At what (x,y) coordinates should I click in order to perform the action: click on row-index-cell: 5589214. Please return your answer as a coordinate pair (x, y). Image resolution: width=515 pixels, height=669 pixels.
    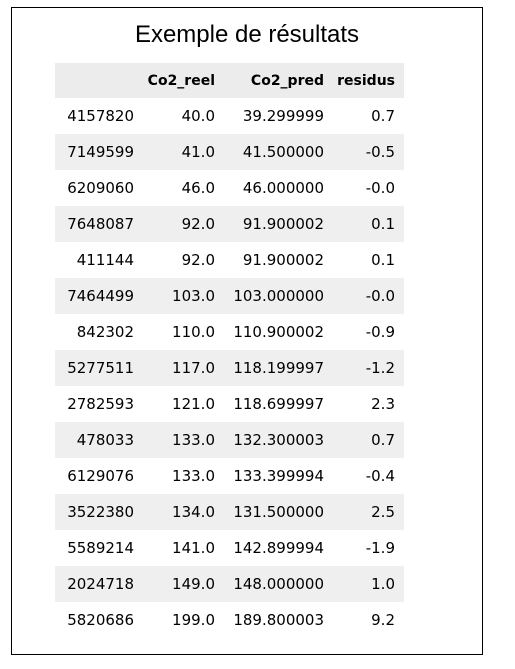
    Looking at the image, I should click on (100, 548).